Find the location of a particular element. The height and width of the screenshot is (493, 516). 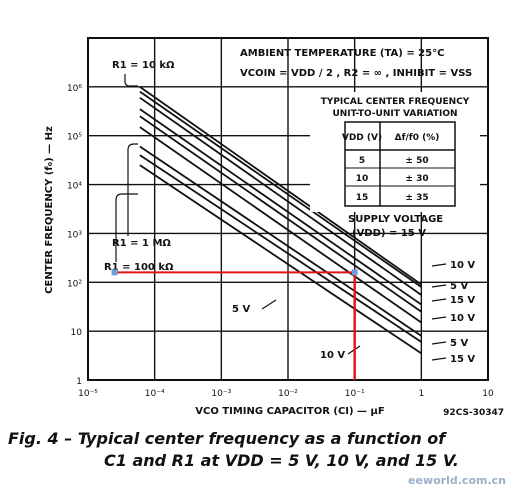

caption-line2: C1 and R1 at VDD = 5 V, 10 V, and 15 V. is located at coordinates (281, 460).